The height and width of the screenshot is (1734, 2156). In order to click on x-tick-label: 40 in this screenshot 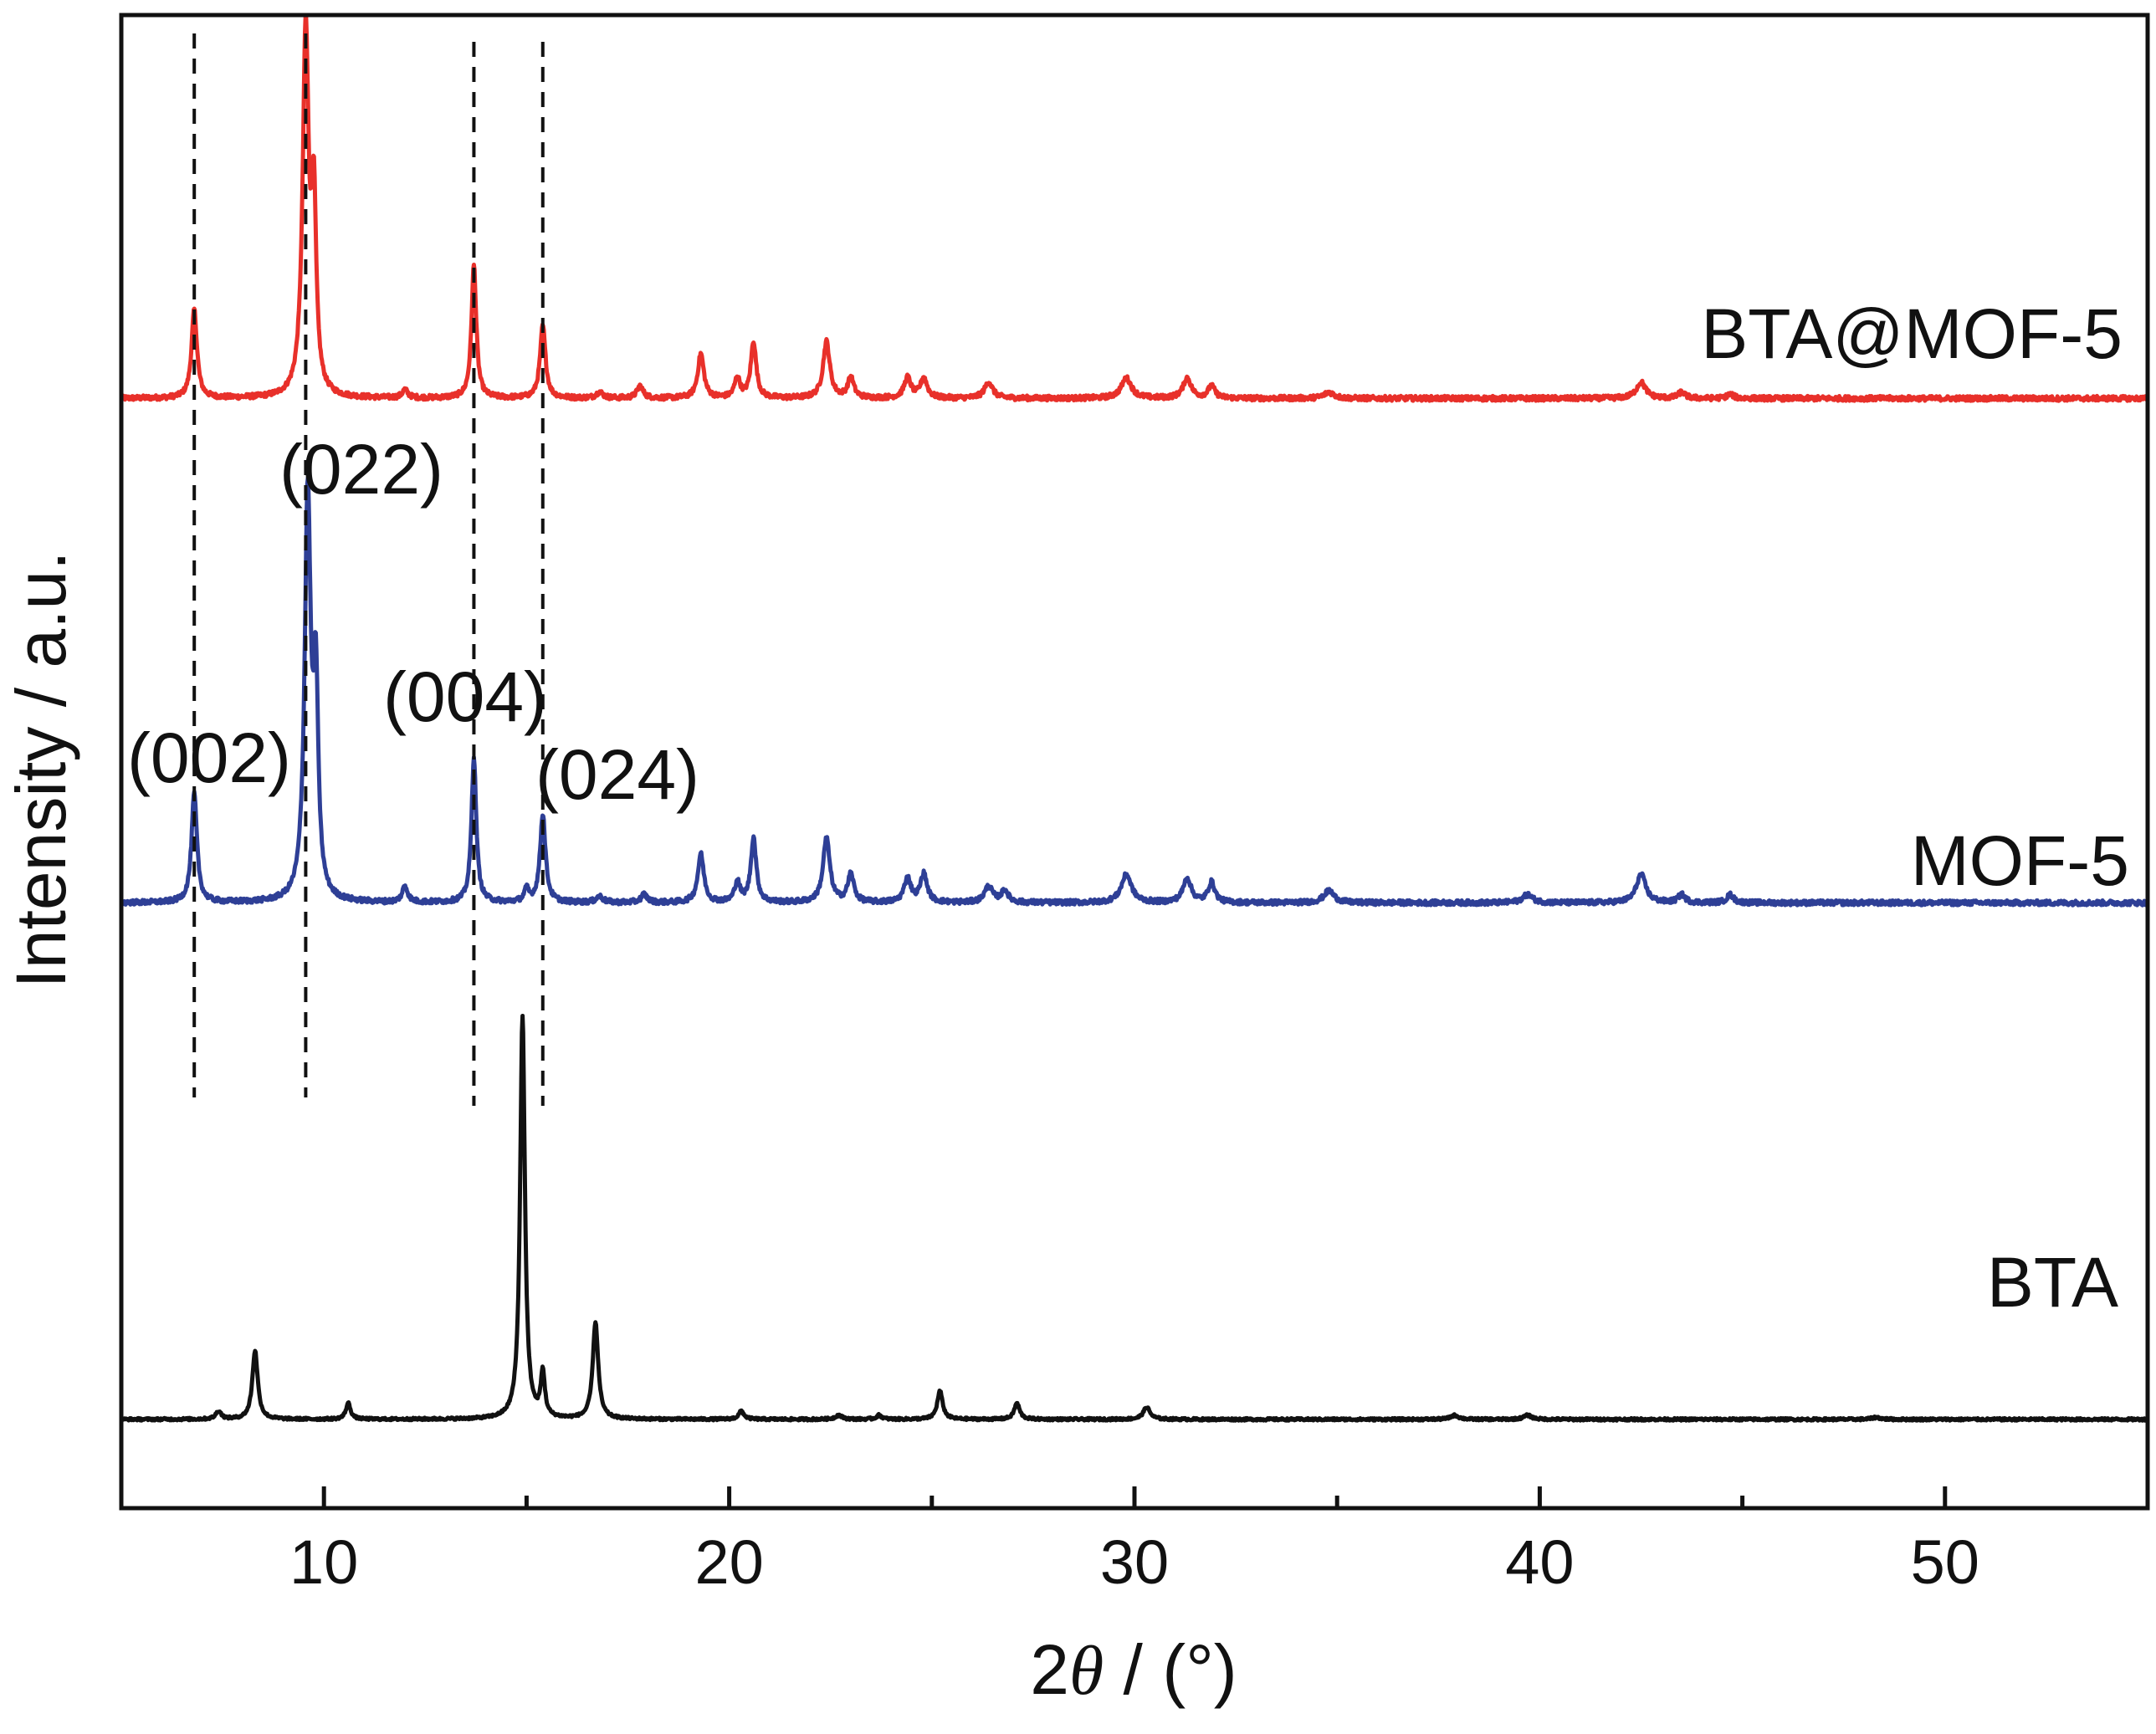, I will do `click(1539, 1562)`.